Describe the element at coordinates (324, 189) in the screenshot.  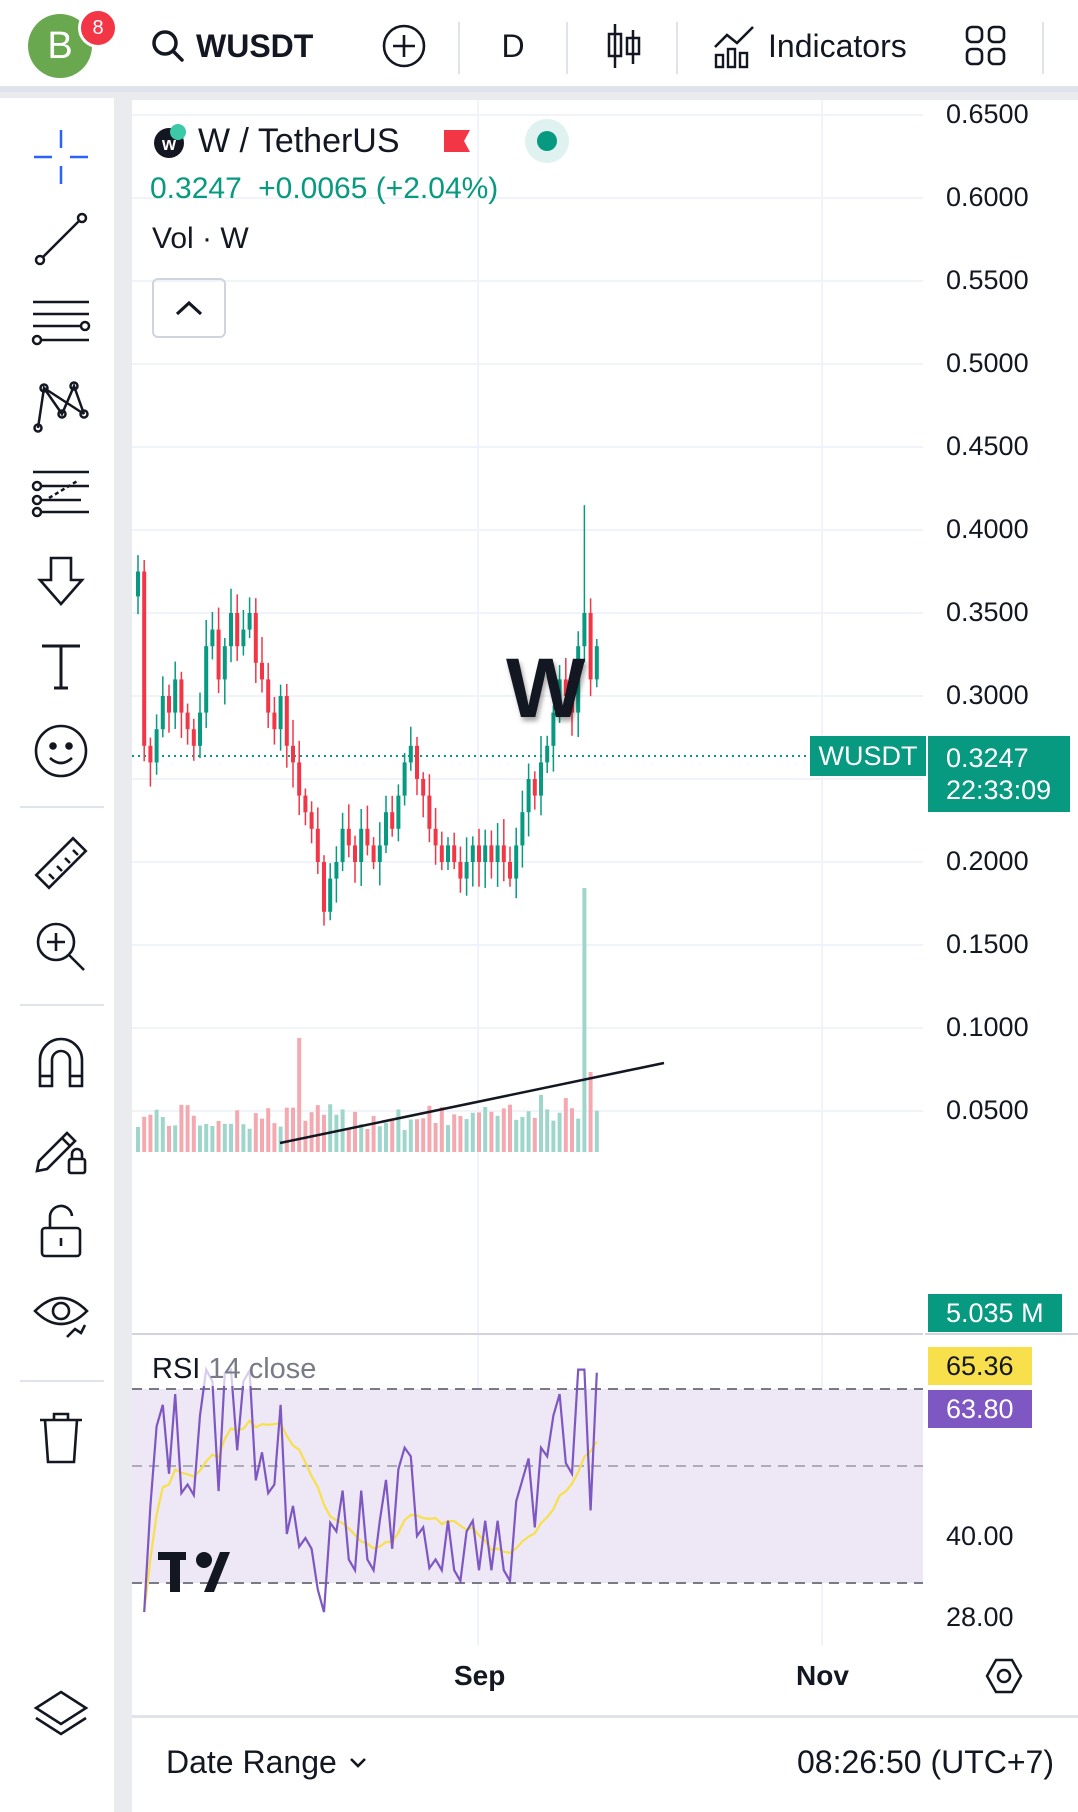
I see `price-change-line: 0.3247 +0.0065 (+2.04%)` at that location.